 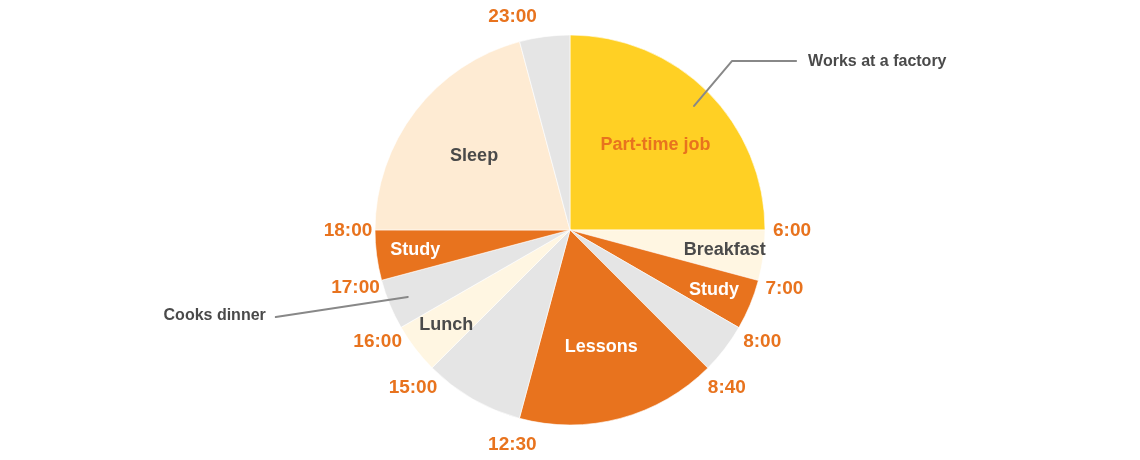 What do you see at coordinates (355, 287) in the screenshot?
I see `text: 17:00` at bounding box center [355, 287].